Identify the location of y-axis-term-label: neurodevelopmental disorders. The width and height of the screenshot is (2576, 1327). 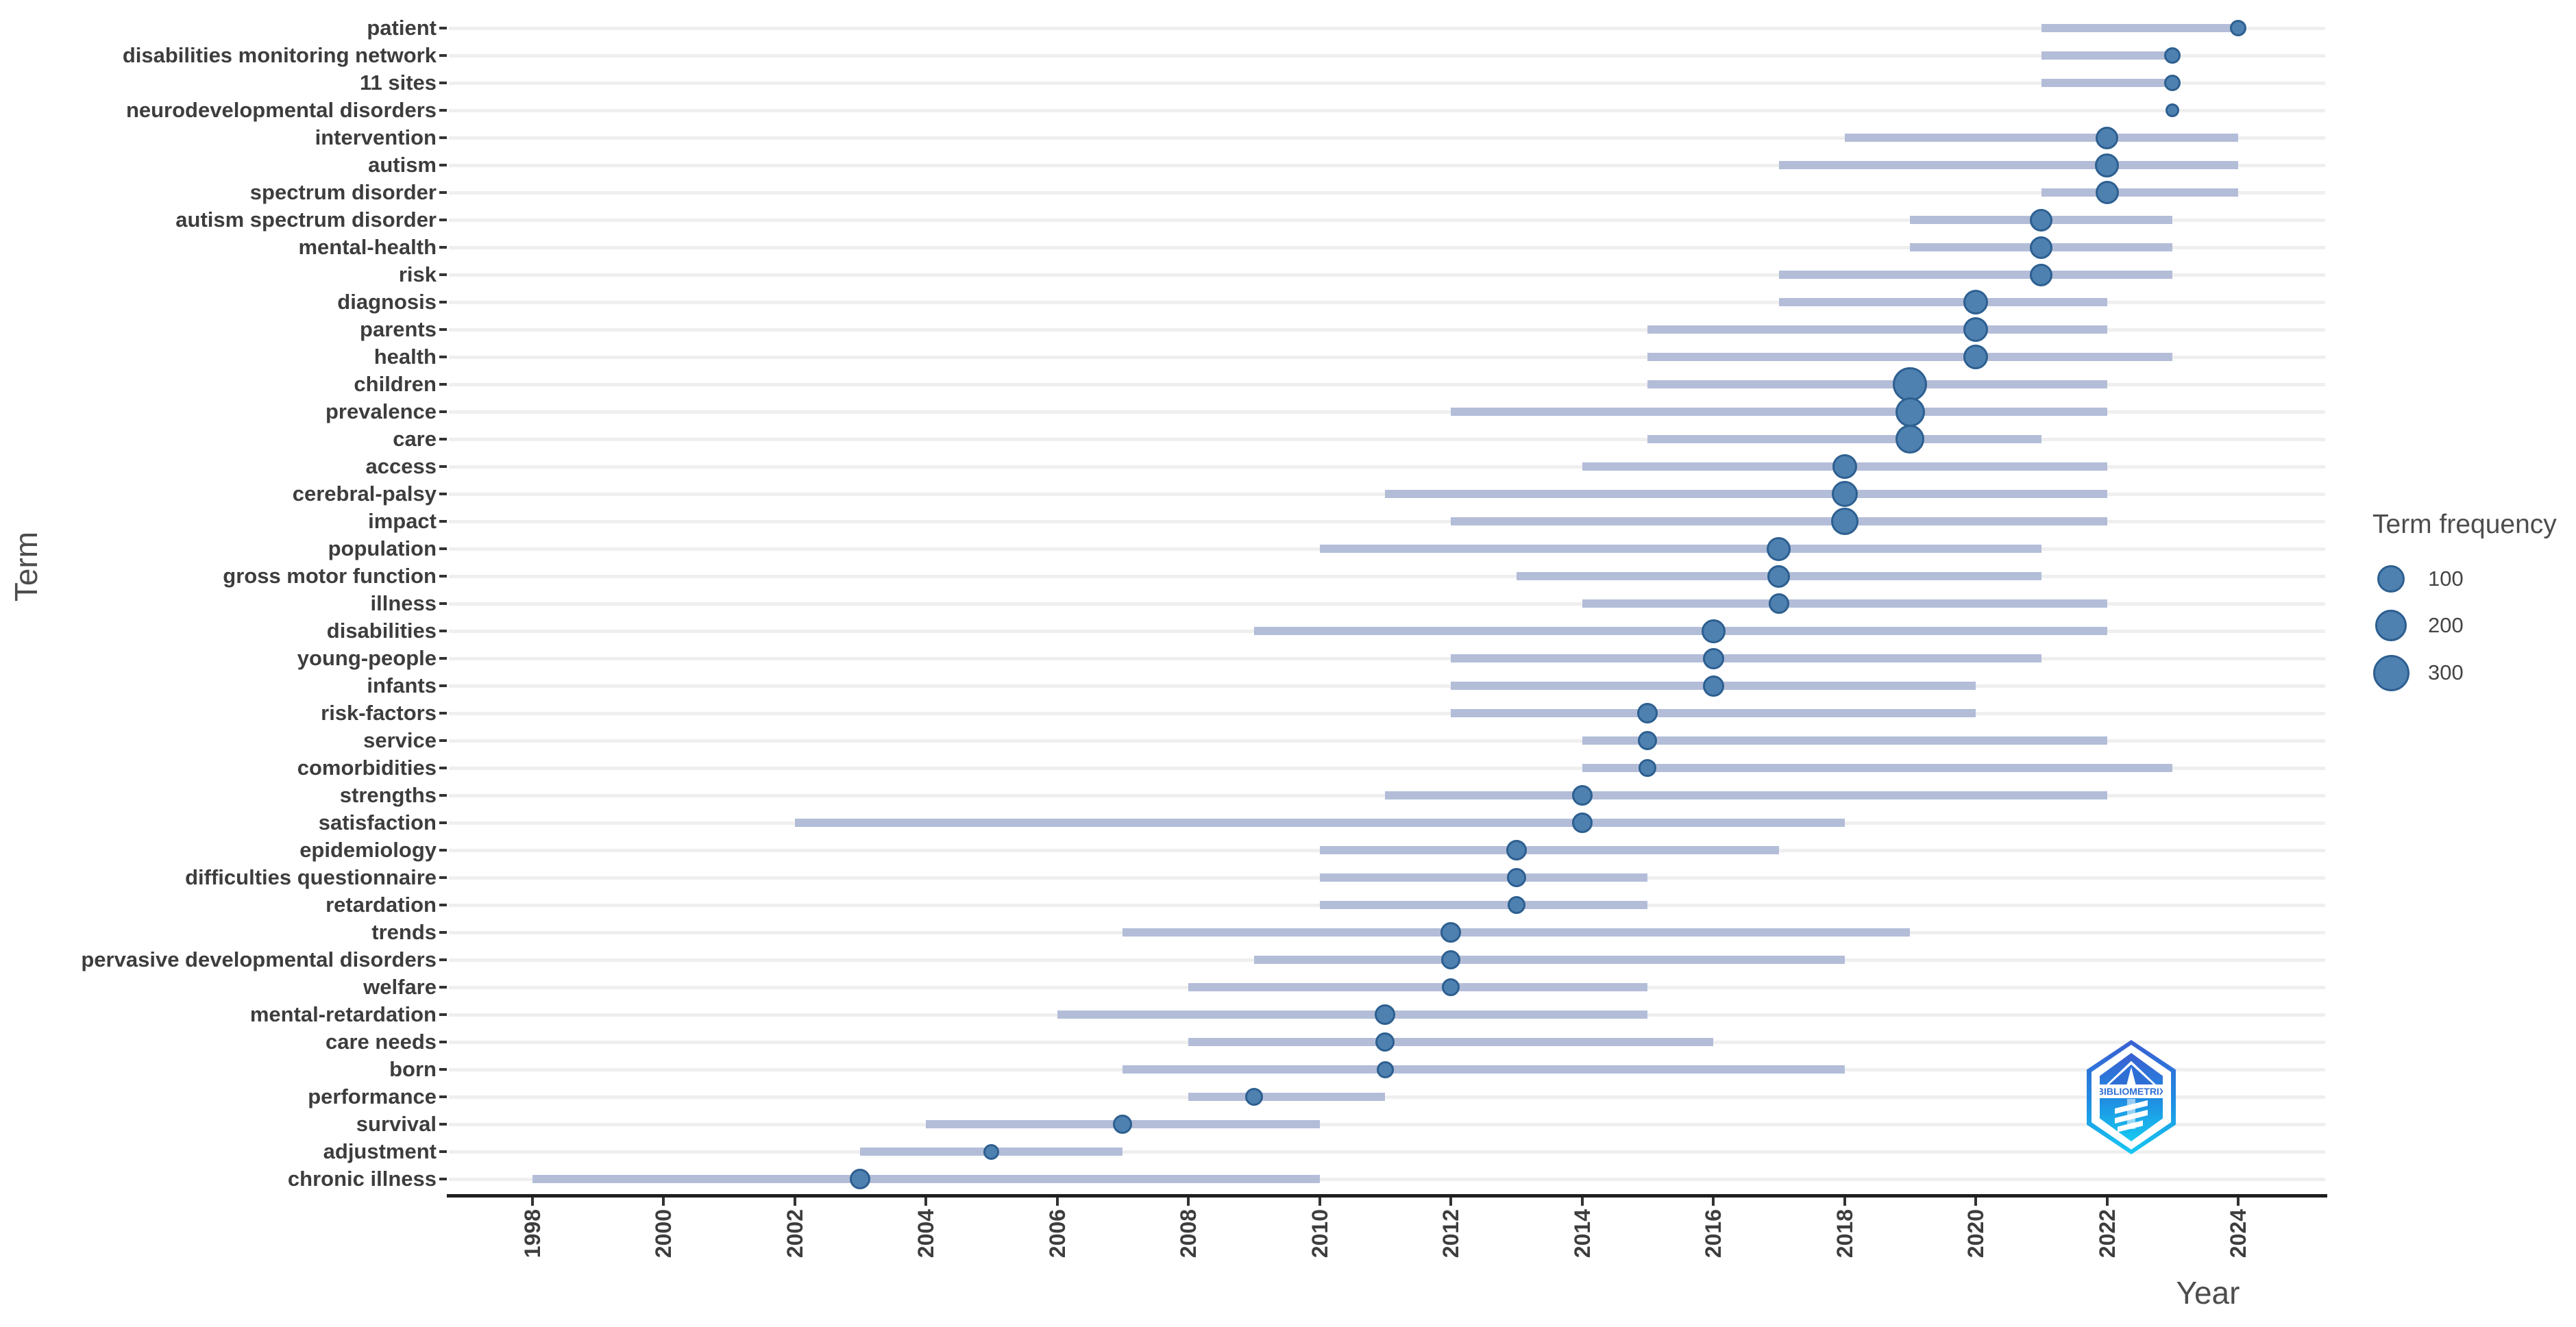
(281, 110).